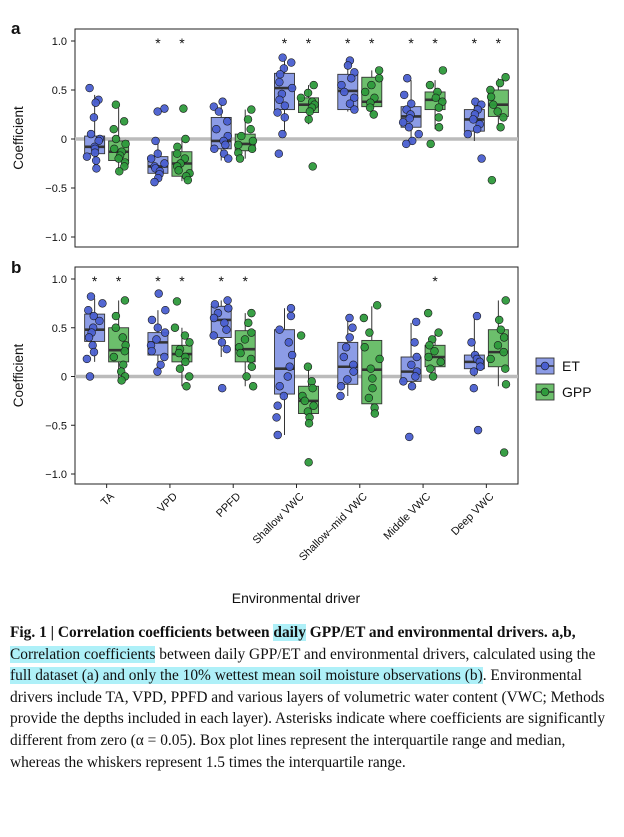 The image size is (624, 837). I want to click on y-tick-label: 0.5, so click(59, 329).